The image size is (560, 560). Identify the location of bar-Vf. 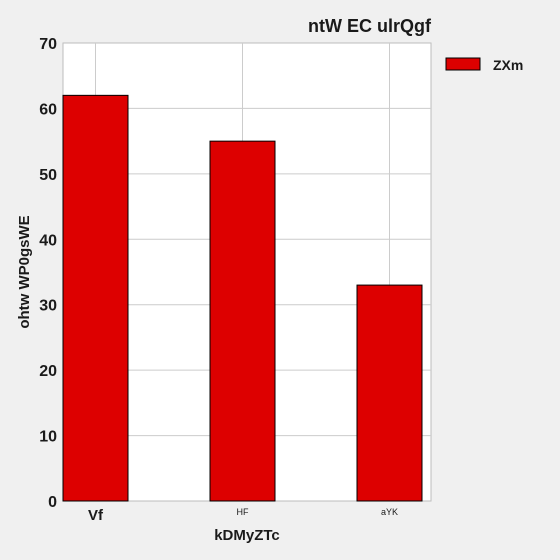
(95, 298).